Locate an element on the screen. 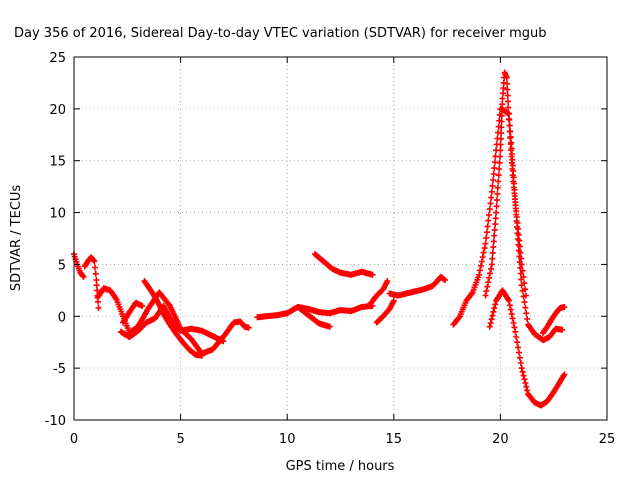 The image size is (640, 480). x-tick-label: 0 is located at coordinates (74, 439).